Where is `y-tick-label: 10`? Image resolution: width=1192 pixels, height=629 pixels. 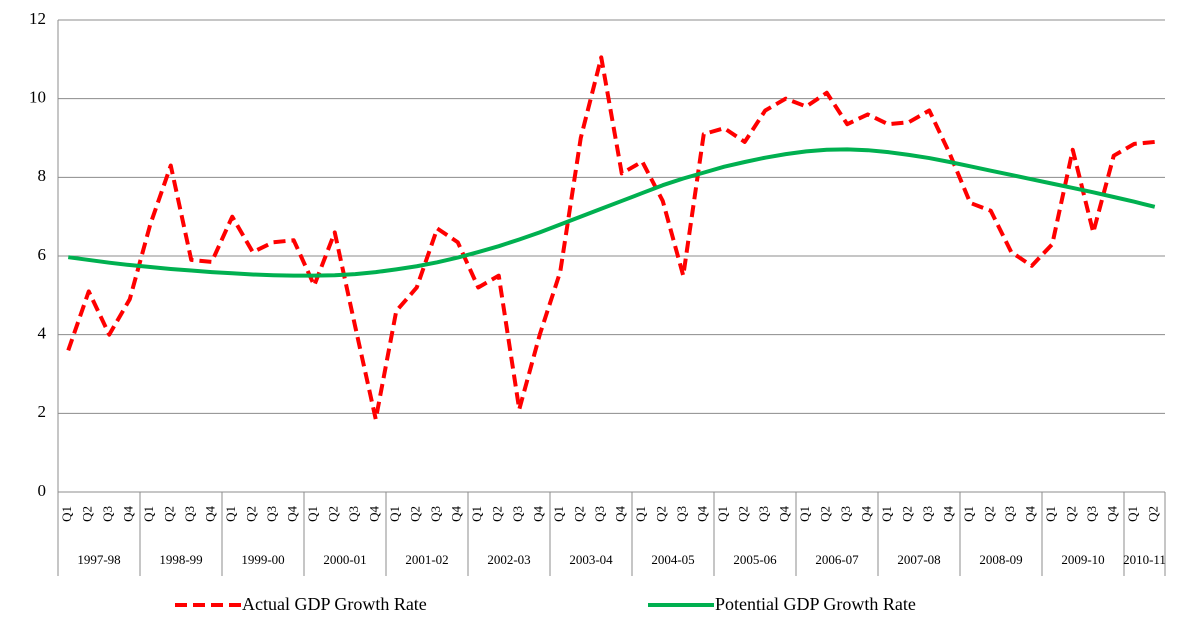 y-tick-label: 10 is located at coordinates (37, 97).